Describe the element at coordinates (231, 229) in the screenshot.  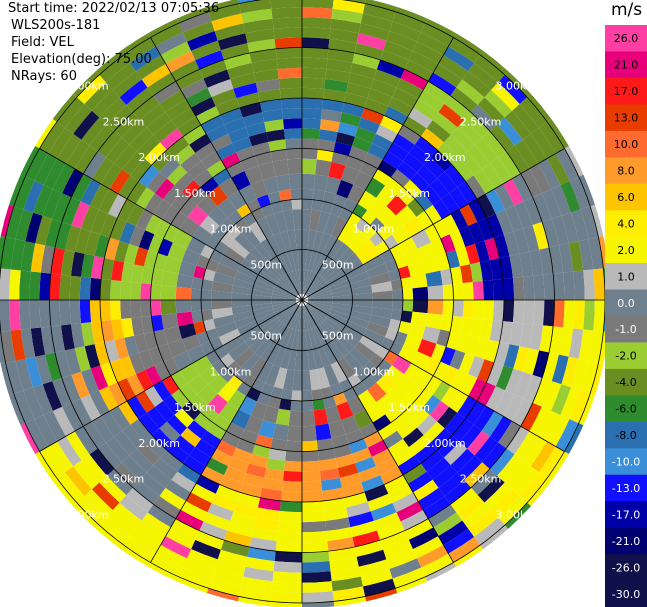
I see `range-ring-label: 1.00km` at that location.